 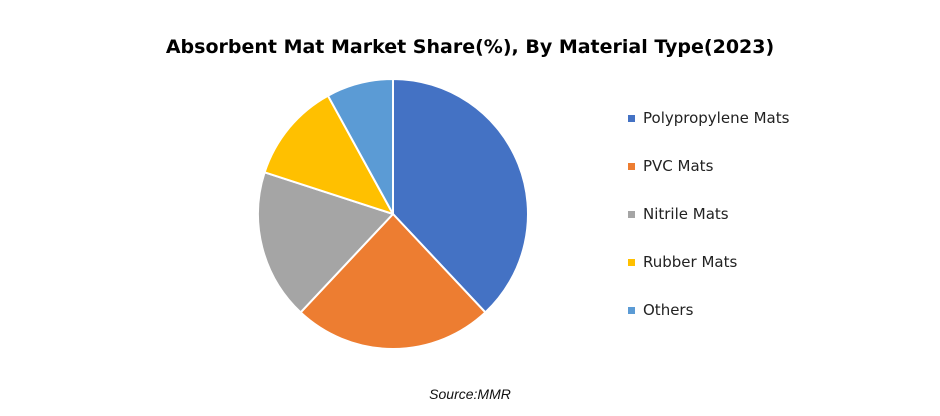 I want to click on legend-item-polypropylene-mats: Polypropylene Mats, so click(x=778, y=118).